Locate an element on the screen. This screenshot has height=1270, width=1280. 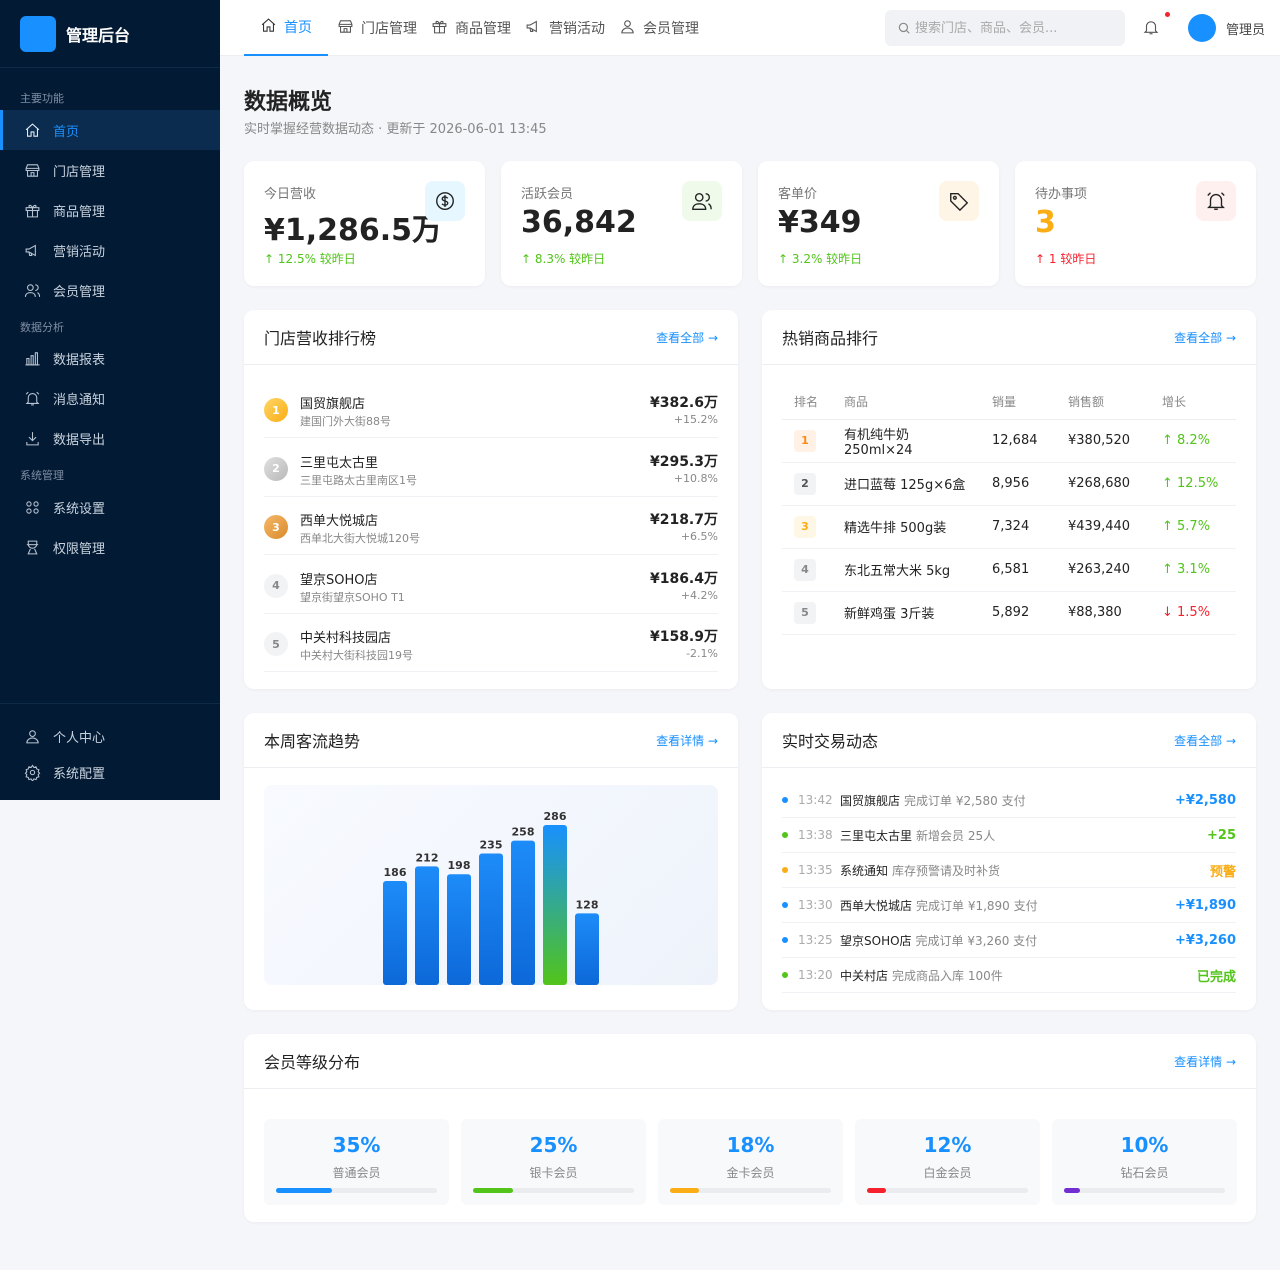
ranking-row: 3 西单大悦城店 西单北大街大悦城120号 ¥218.7万 +6.5% is located at coordinates (491, 526).